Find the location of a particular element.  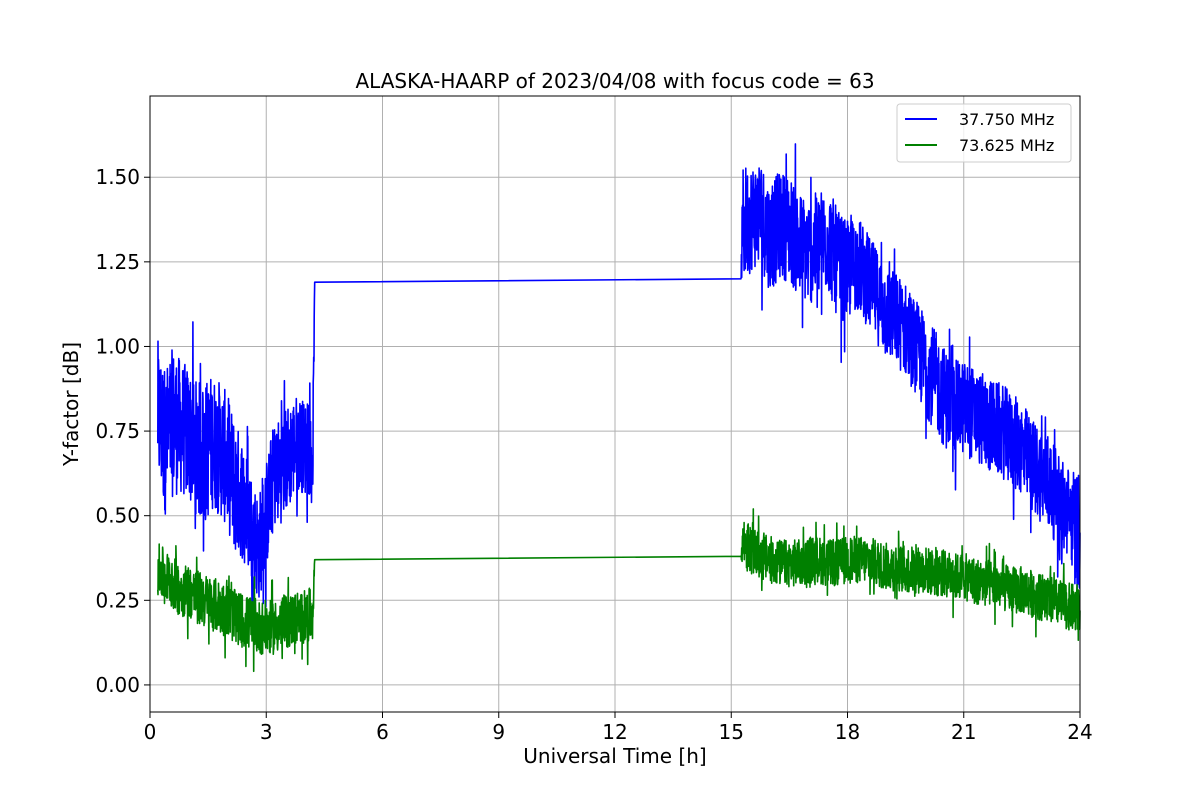

x-tick-label: 15 is located at coordinates (731, 732).